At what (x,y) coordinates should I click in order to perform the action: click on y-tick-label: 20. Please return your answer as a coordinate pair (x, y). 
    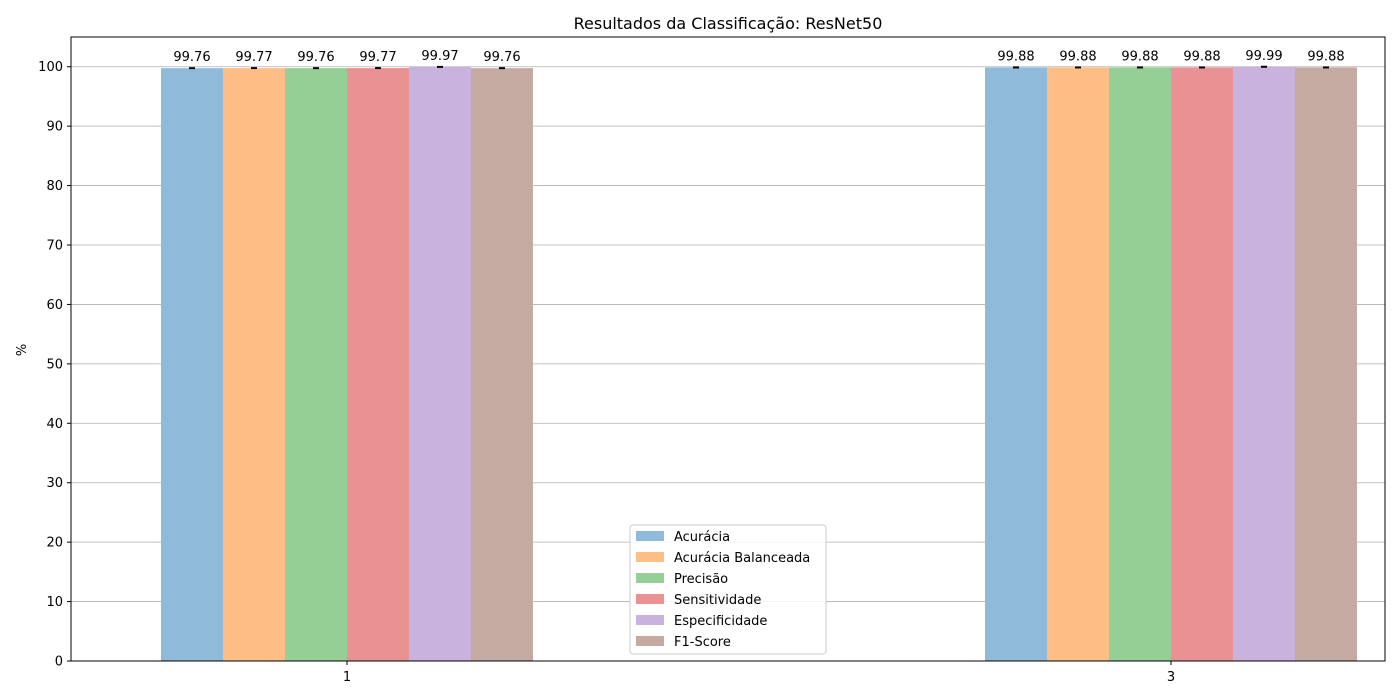
    Looking at the image, I should click on (54, 543).